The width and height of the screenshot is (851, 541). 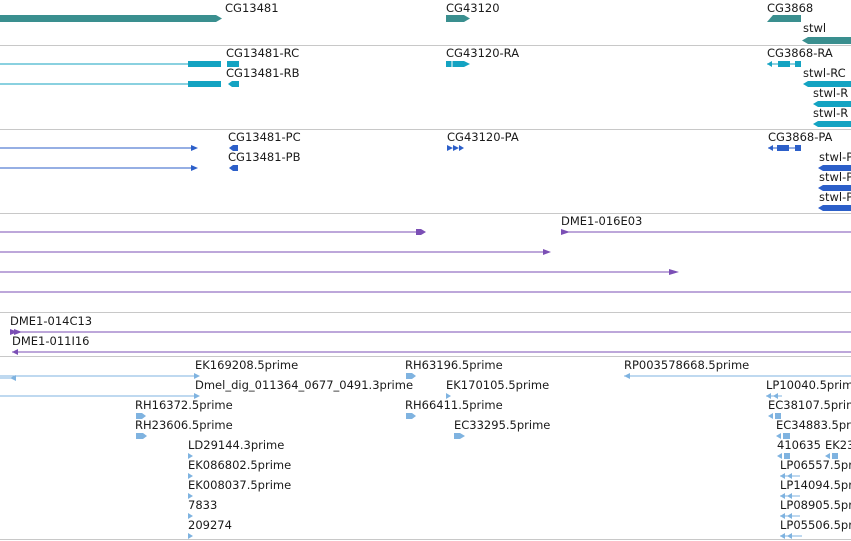 I want to click on gene-feature-cg13481: CG13481, so click(x=139, y=11).